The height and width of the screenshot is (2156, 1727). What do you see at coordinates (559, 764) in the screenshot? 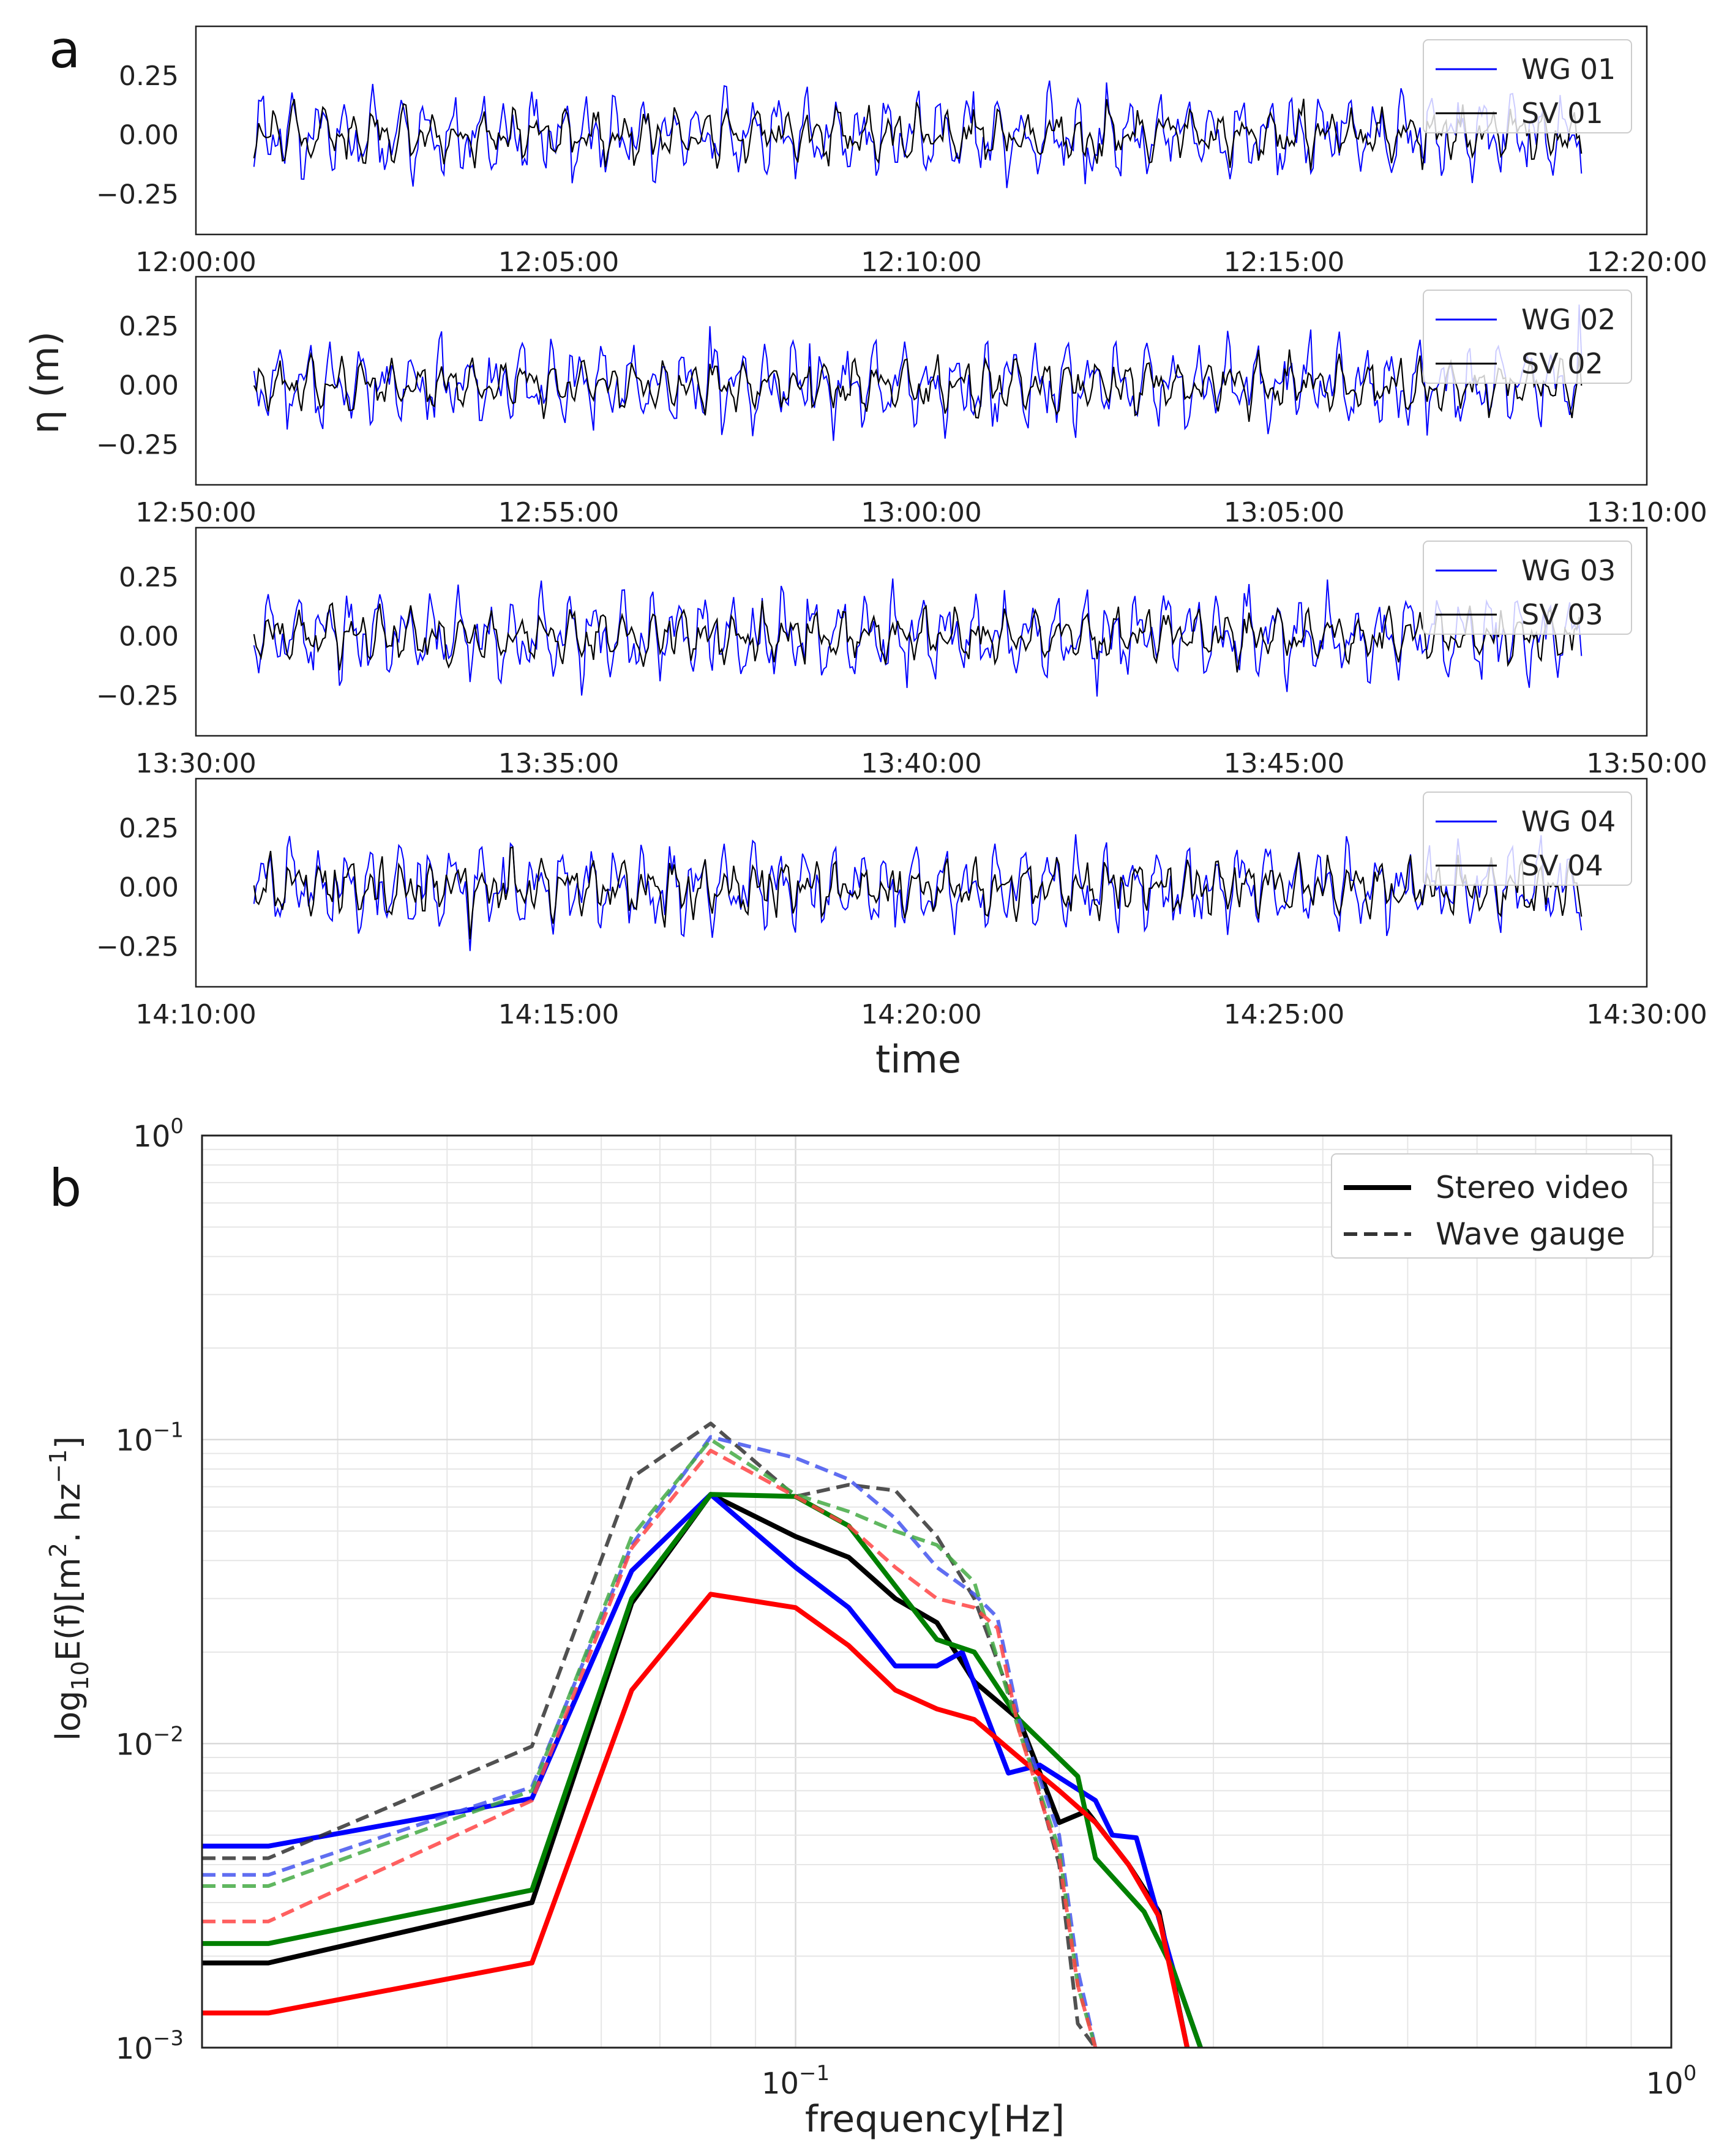
I see `x-tick-label: 13:35:00` at bounding box center [559, 764].